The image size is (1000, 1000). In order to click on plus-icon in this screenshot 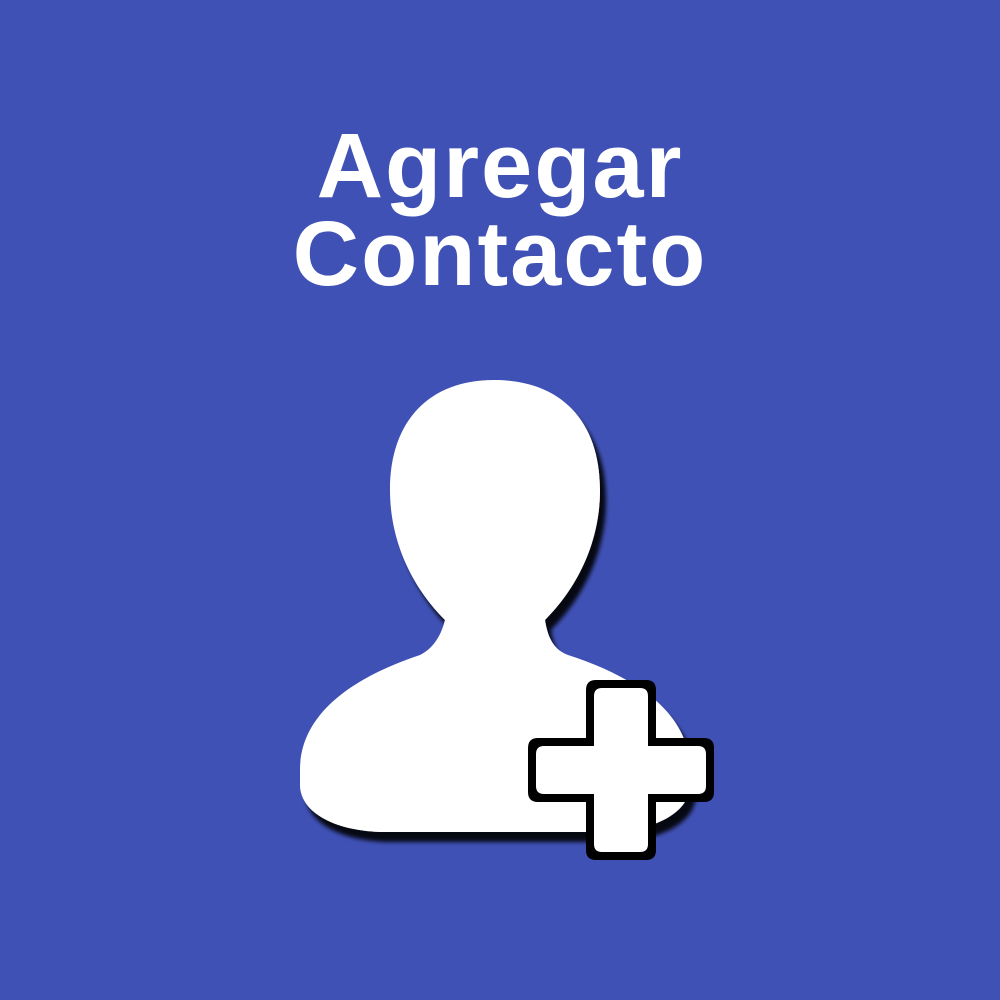, I will do `click(621, 770)`.